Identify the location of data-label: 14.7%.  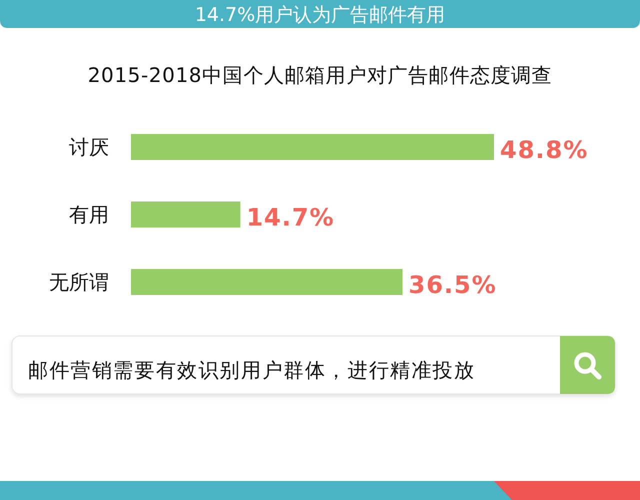
(290, 218).